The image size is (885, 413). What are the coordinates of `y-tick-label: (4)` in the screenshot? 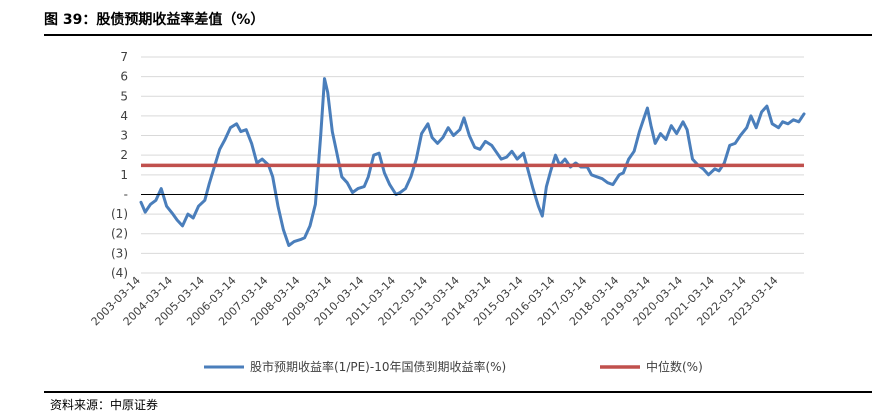 It's located at (119, 273).